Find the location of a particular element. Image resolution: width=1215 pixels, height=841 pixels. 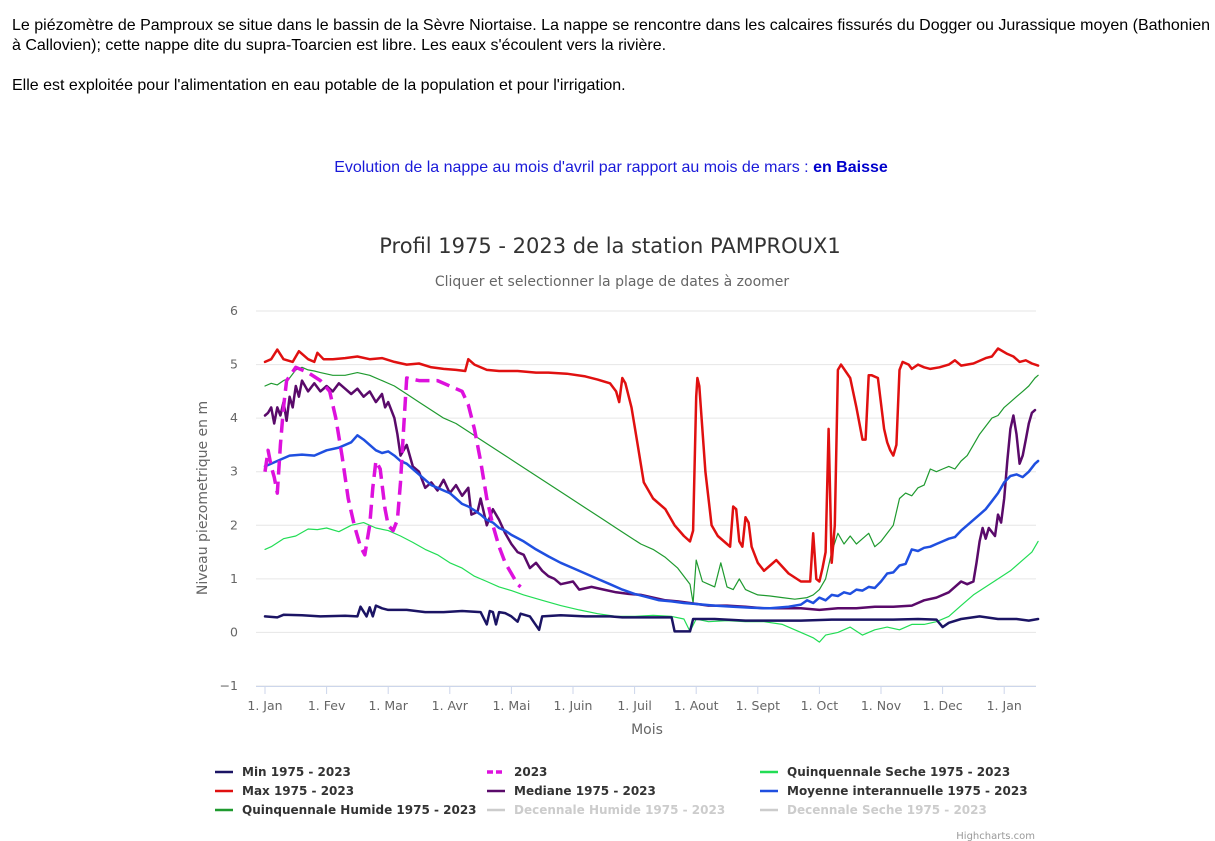

y-tick-label: 3 is located at coordinates (234, 471).